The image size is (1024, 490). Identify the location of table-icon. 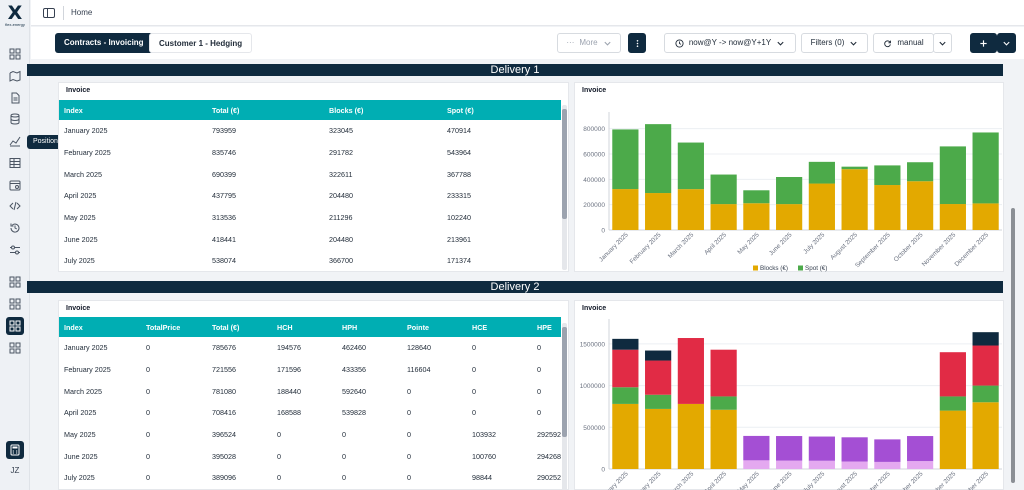
(15, 163).